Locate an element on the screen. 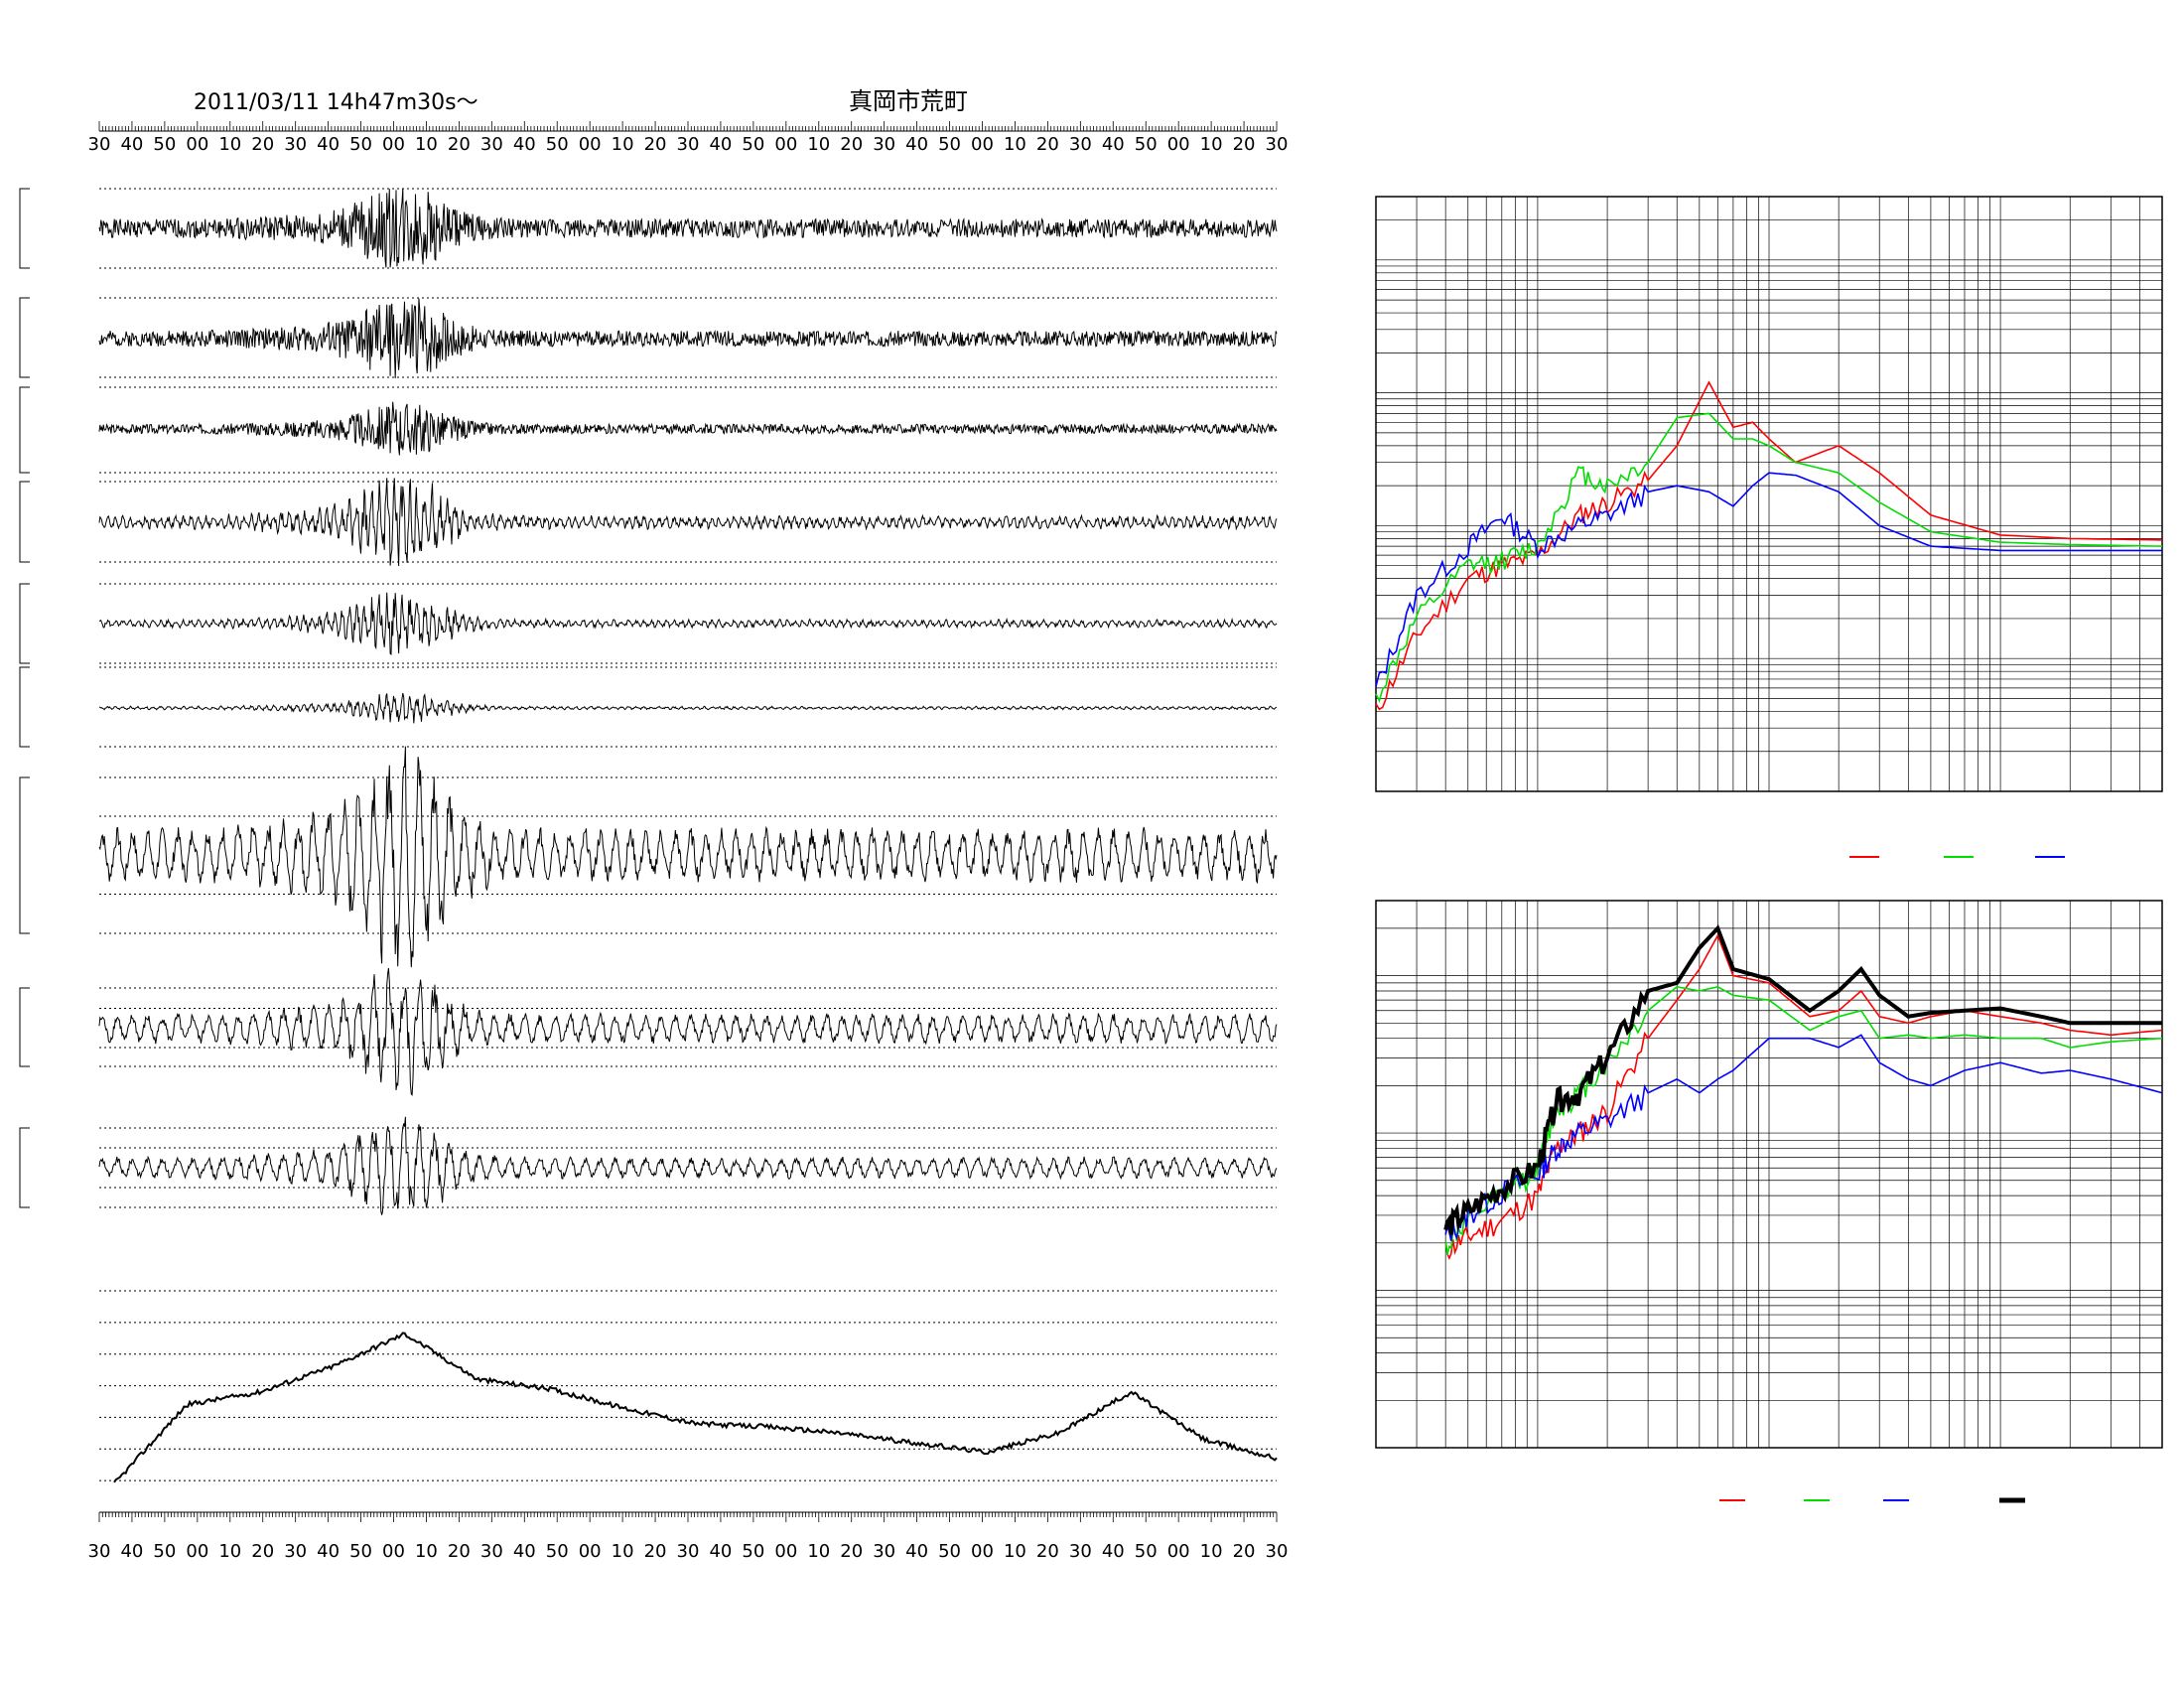 The height and width of the screenshot is (1688, 2184). header-datetime: 2011/03/11 14h47m30s〜 is located at coordinates (336, 102).